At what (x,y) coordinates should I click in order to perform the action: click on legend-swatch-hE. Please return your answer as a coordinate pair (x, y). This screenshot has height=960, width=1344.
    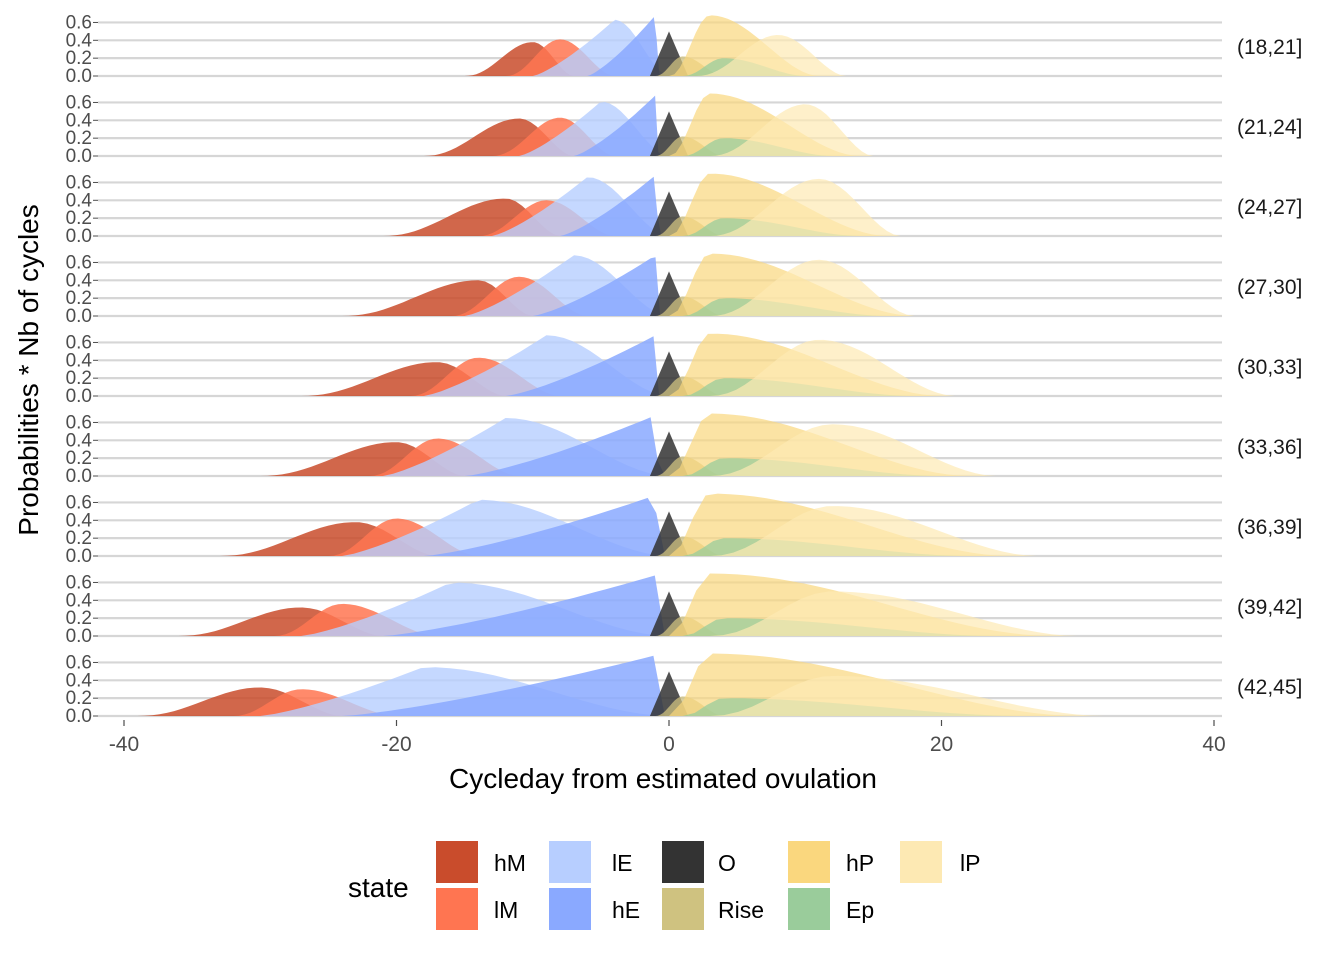
    Looking at the image, I should click on (570, 909).